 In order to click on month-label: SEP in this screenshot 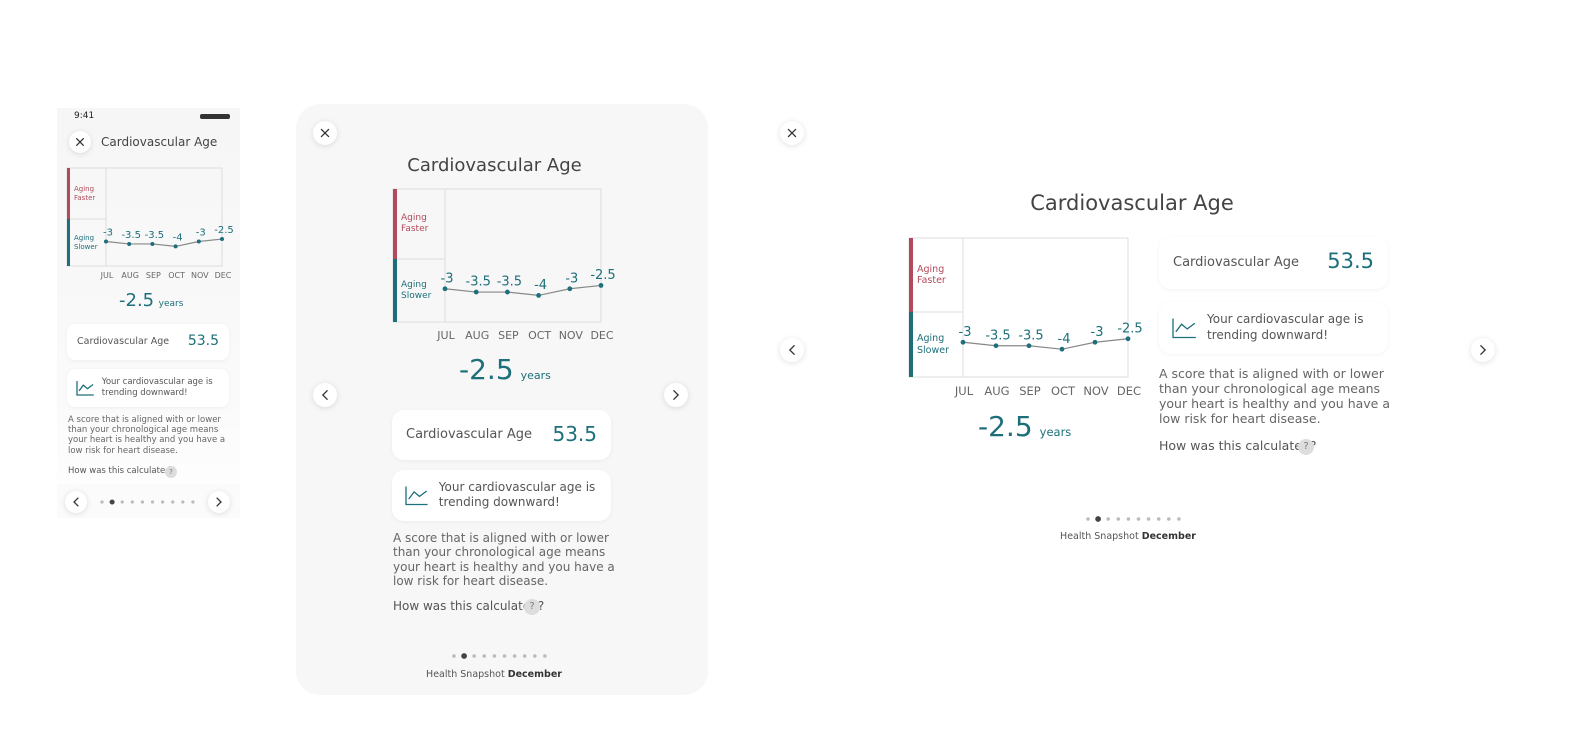, I will do `click(1030, 391)`.